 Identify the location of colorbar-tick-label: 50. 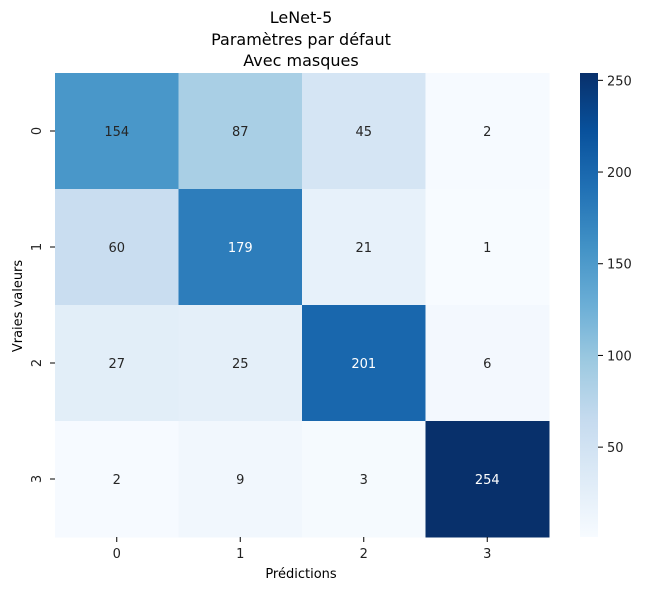
(615, 448).